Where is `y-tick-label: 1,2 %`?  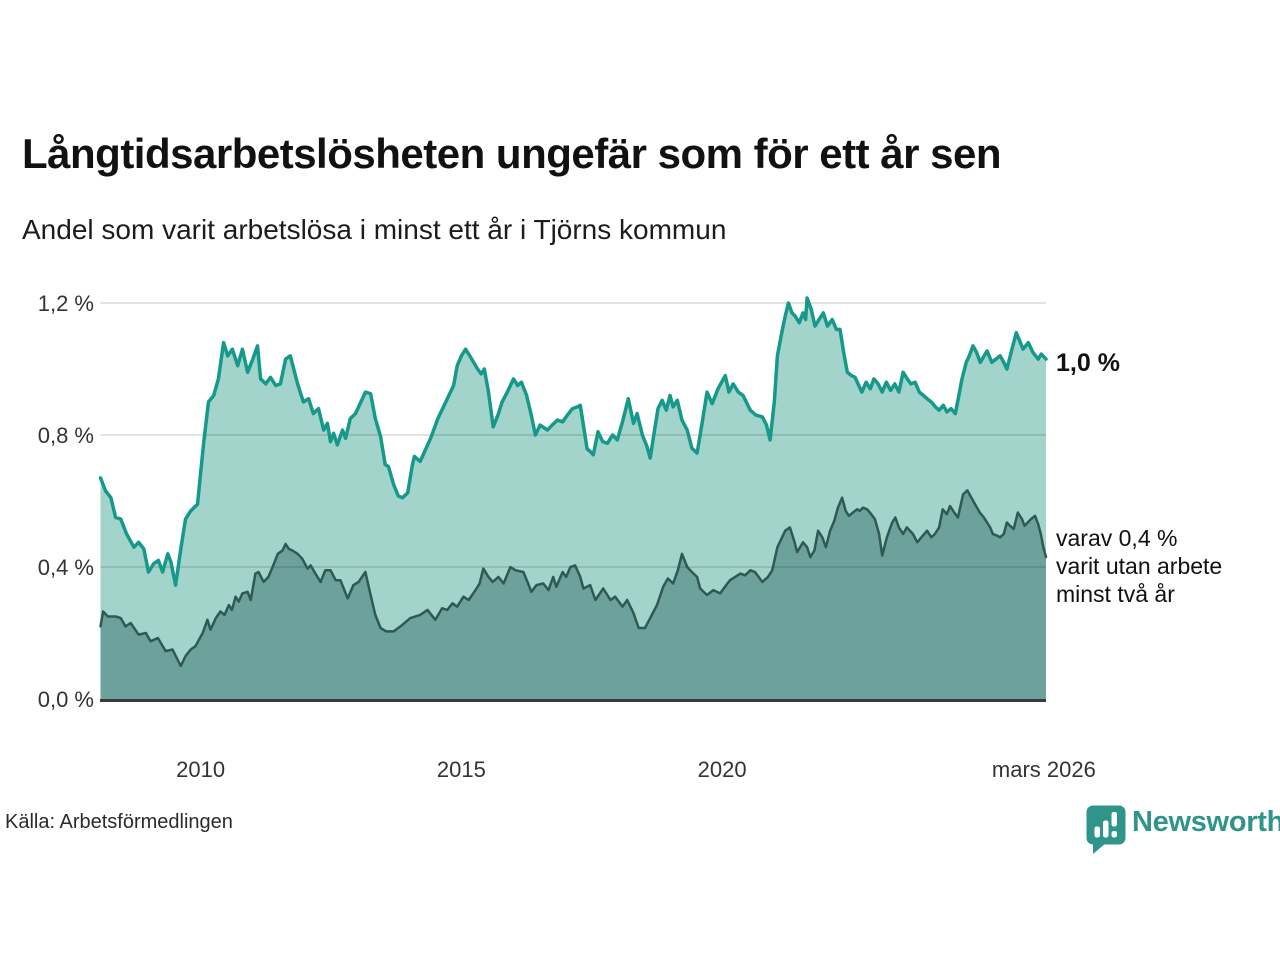
y-tick-label: 1,2 % is located at coordinates (66, 303).